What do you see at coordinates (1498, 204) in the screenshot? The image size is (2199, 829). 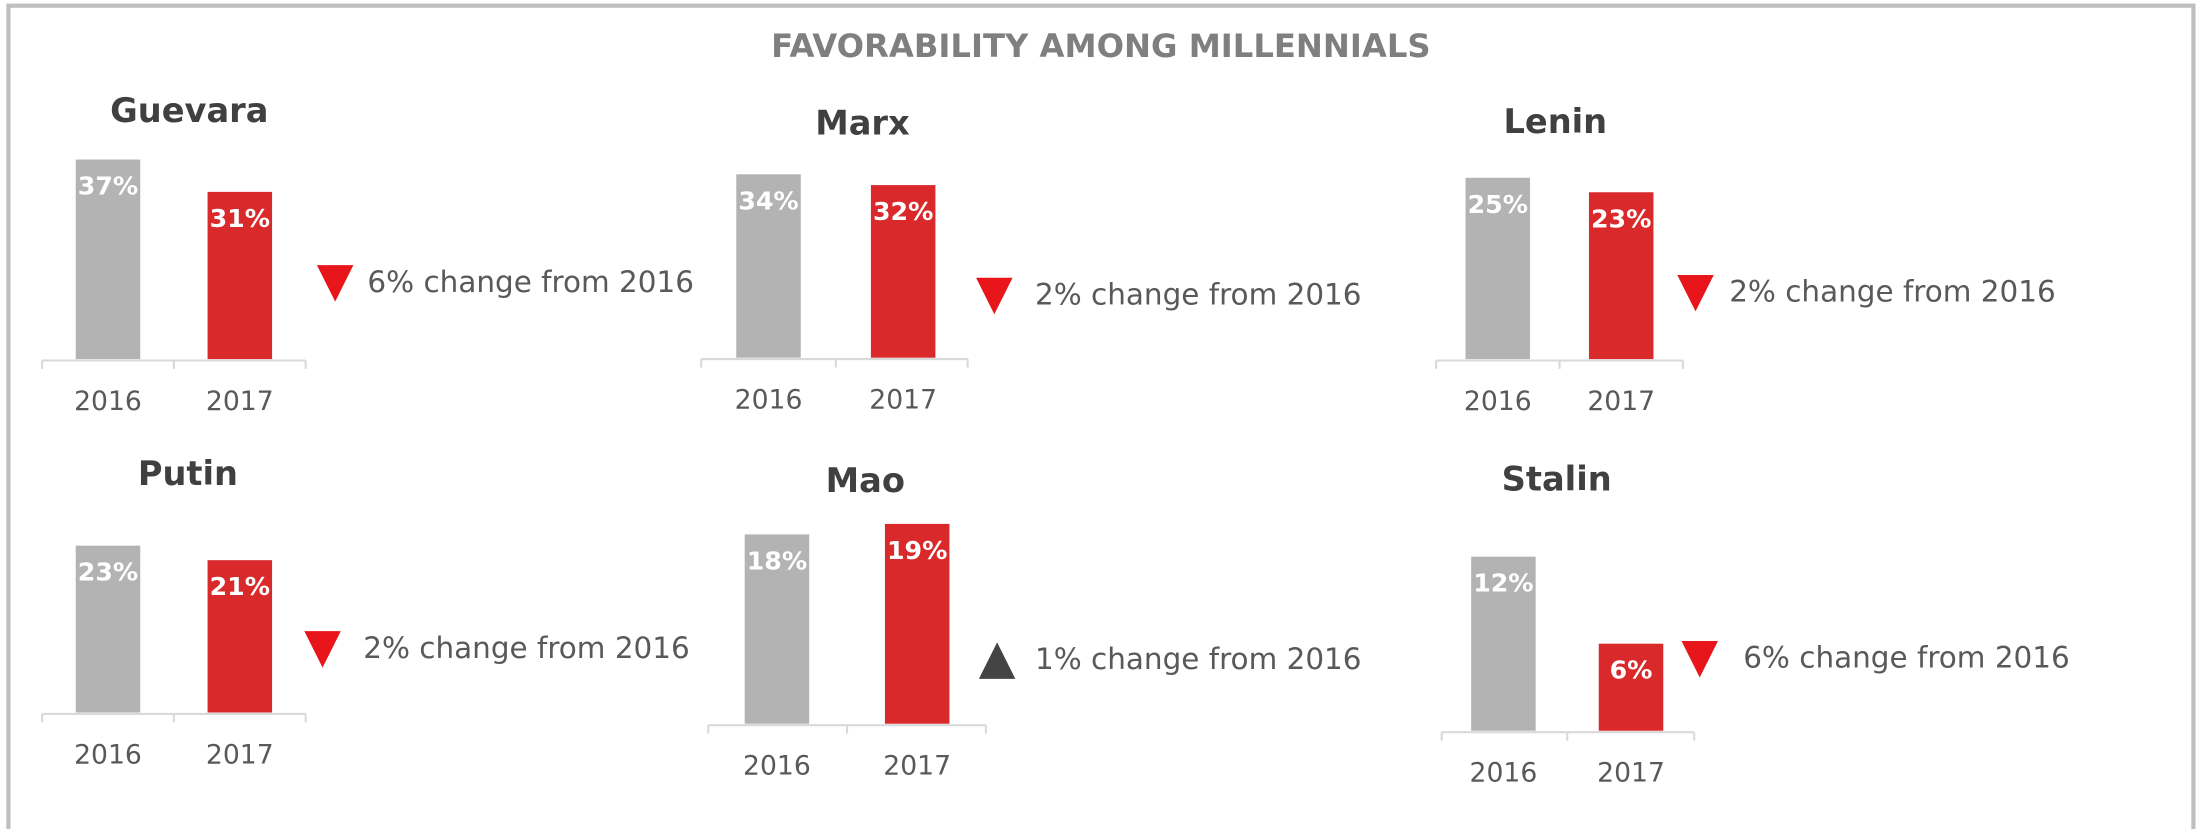 I see `value-label: 25%` at bounding box center [1498, 204].